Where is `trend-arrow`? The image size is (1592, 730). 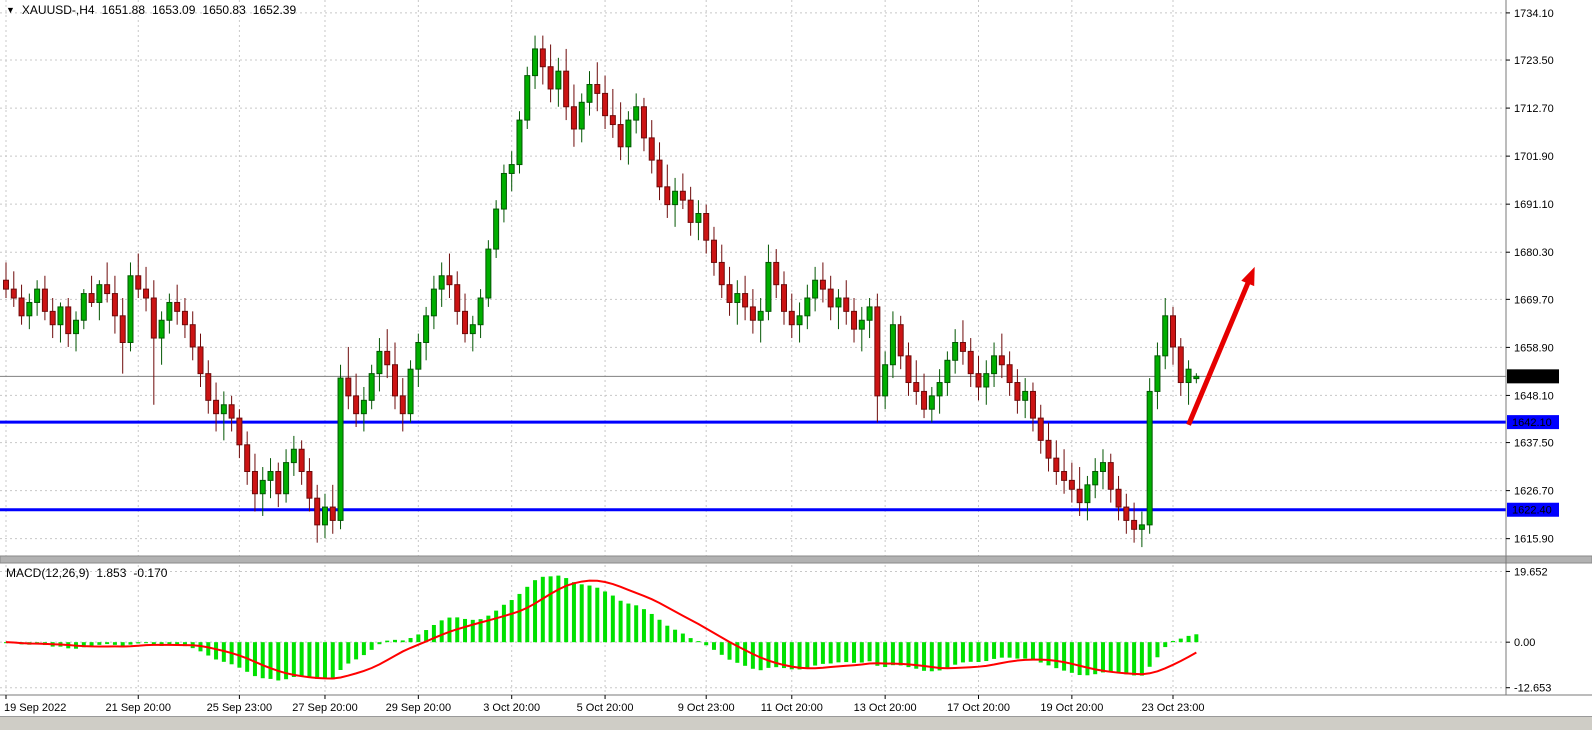 trend-arrow is located at coordinates (1220, 346).